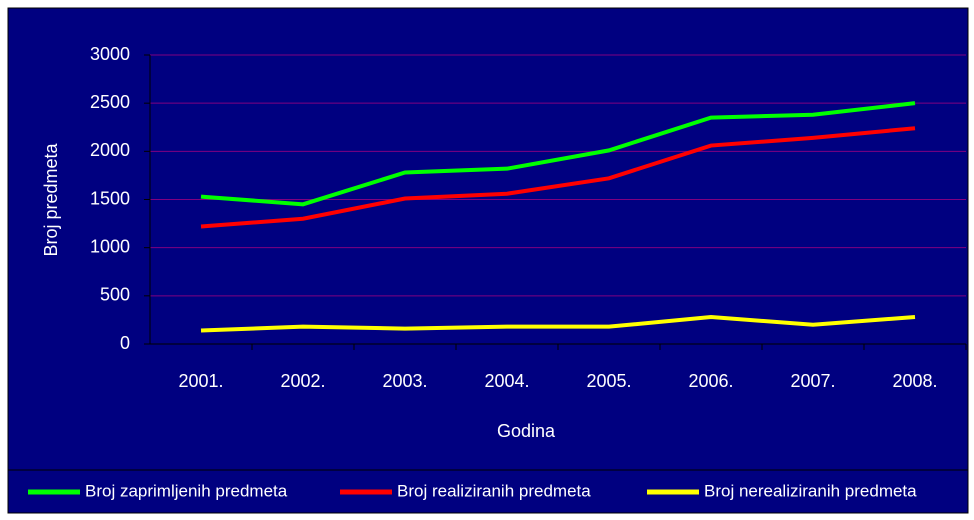 This screenshot has width=974, height=520. What do you see at coordinates (608, 381) in the screenshot?
I see `x-tick-label: 2005.` at bounding box center [608, 381].